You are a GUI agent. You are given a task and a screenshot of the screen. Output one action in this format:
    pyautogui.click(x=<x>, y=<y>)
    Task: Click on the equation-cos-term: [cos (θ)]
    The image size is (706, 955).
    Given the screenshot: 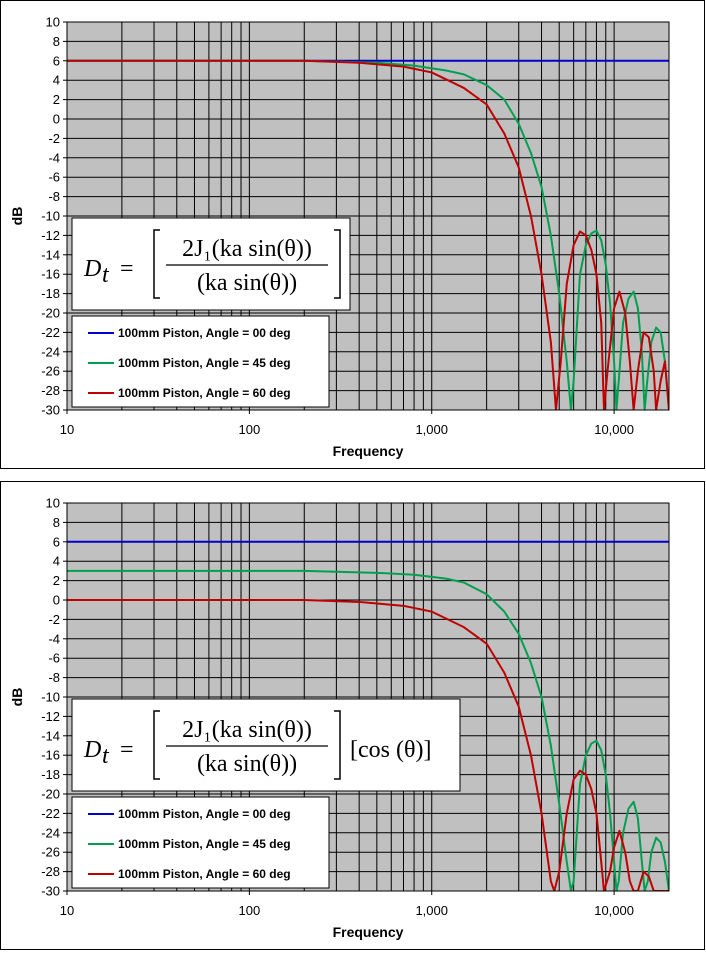 What is the action you would take?
    pyautogui.click(x=390, y=750)
    